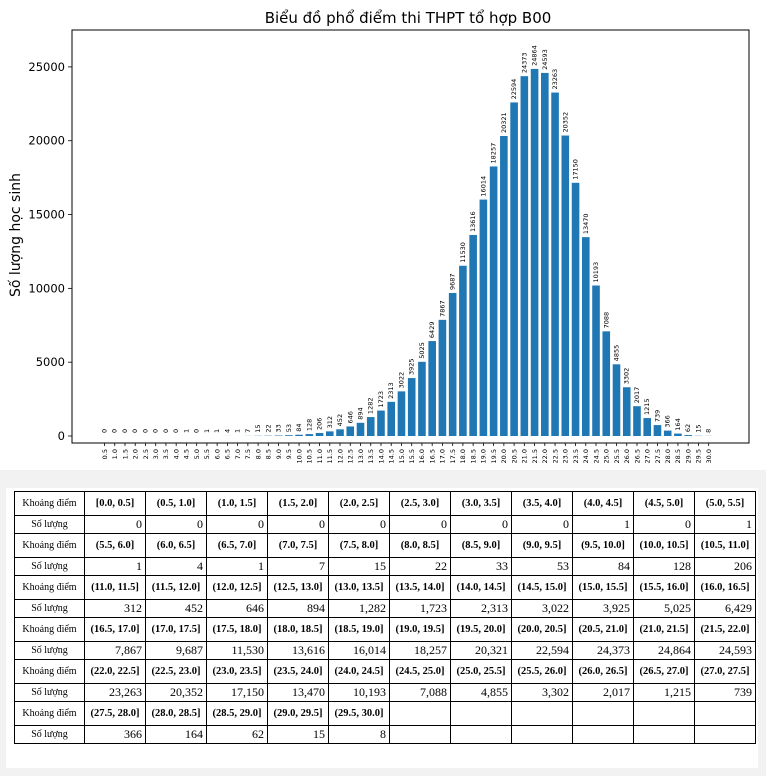 Image resolution: width=766 pixels, height=776 pixels. I want to click on x-tick-label: 21.0, so click(525, 456).